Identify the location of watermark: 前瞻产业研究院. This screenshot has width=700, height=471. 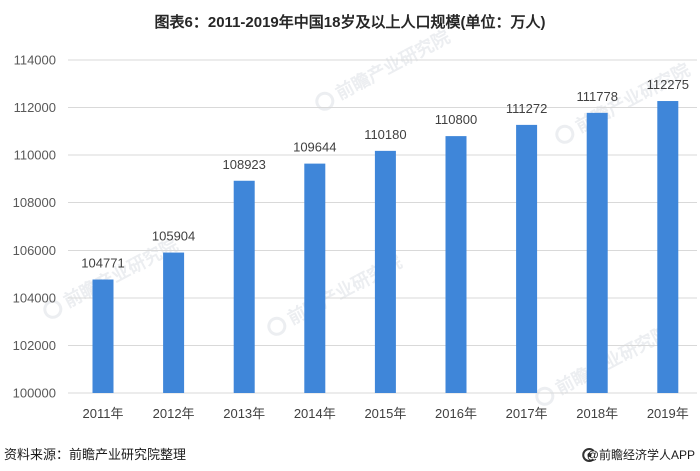
(384, 68).